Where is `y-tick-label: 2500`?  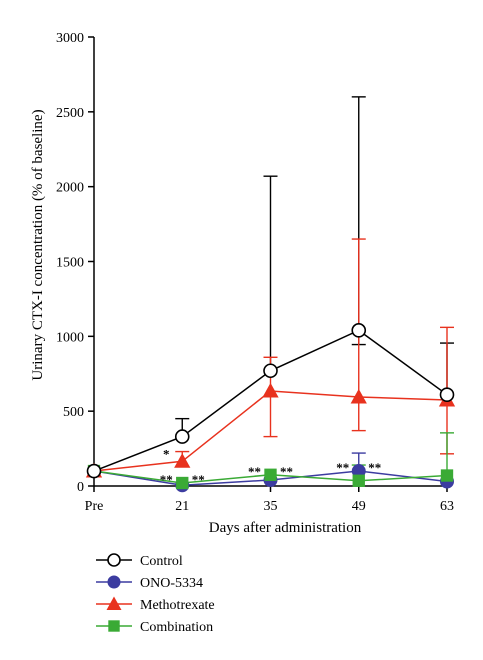
y-tick-label: 2500 is located at coordinates (70, 113).